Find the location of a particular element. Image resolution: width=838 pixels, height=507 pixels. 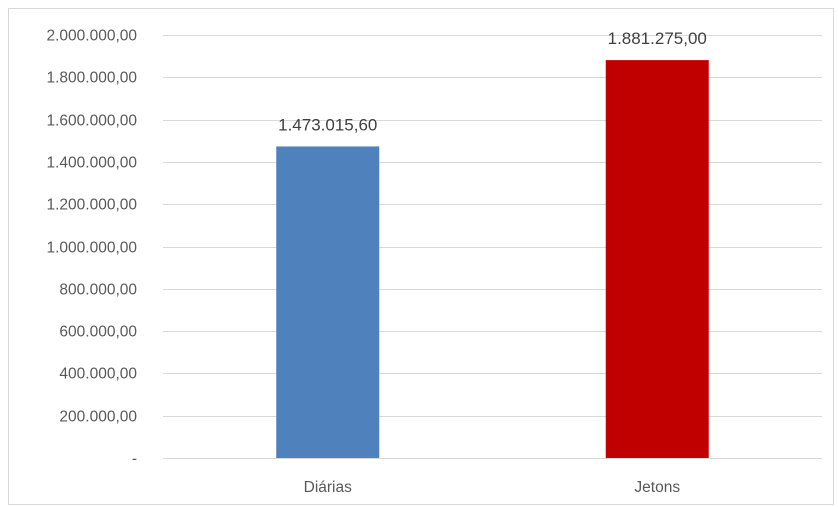

y-tick-label: 1.200.000,00 is located at coordinates (91, 205).